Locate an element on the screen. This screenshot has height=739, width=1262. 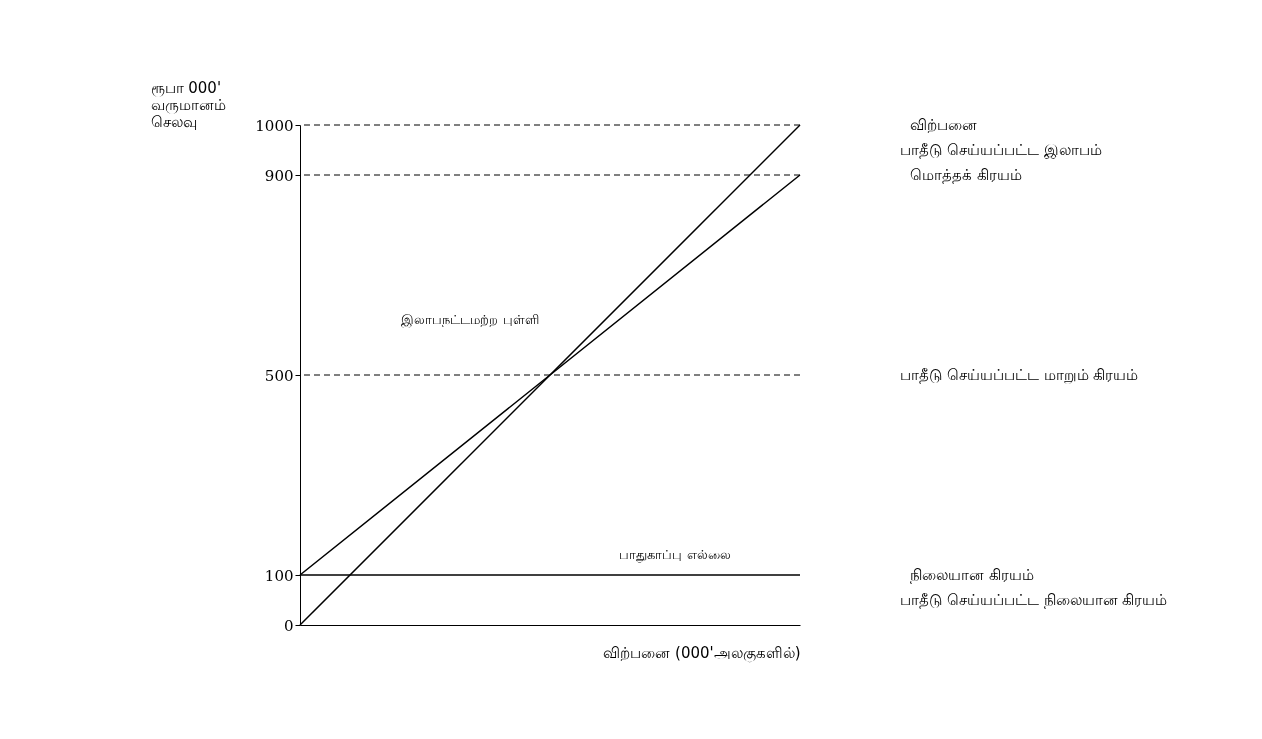
text: பாதீடு செய்யப்பட்ட இலாபம் is located at coordinates (1001, 150).